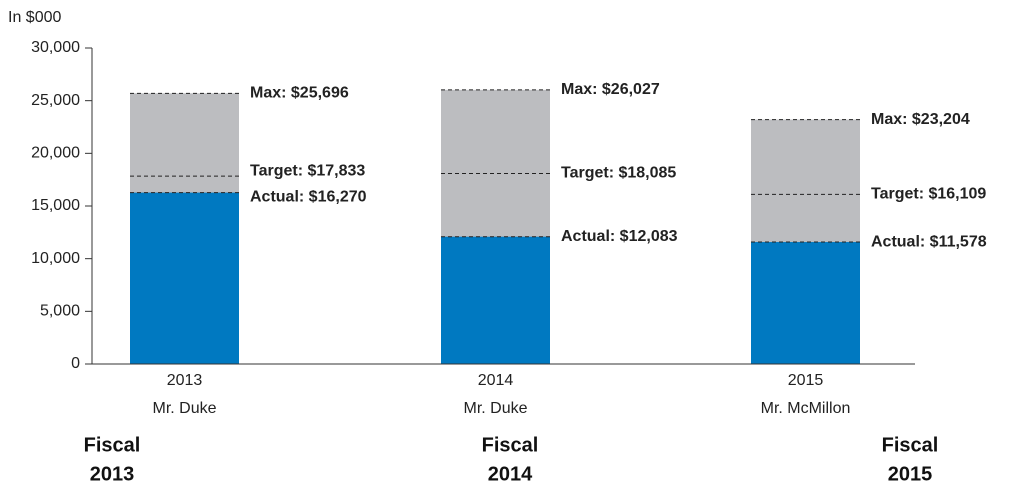  Describe the element at coordinates (307, 171) in the screenshot. I see `target-label: Target: $17,833` at that location.